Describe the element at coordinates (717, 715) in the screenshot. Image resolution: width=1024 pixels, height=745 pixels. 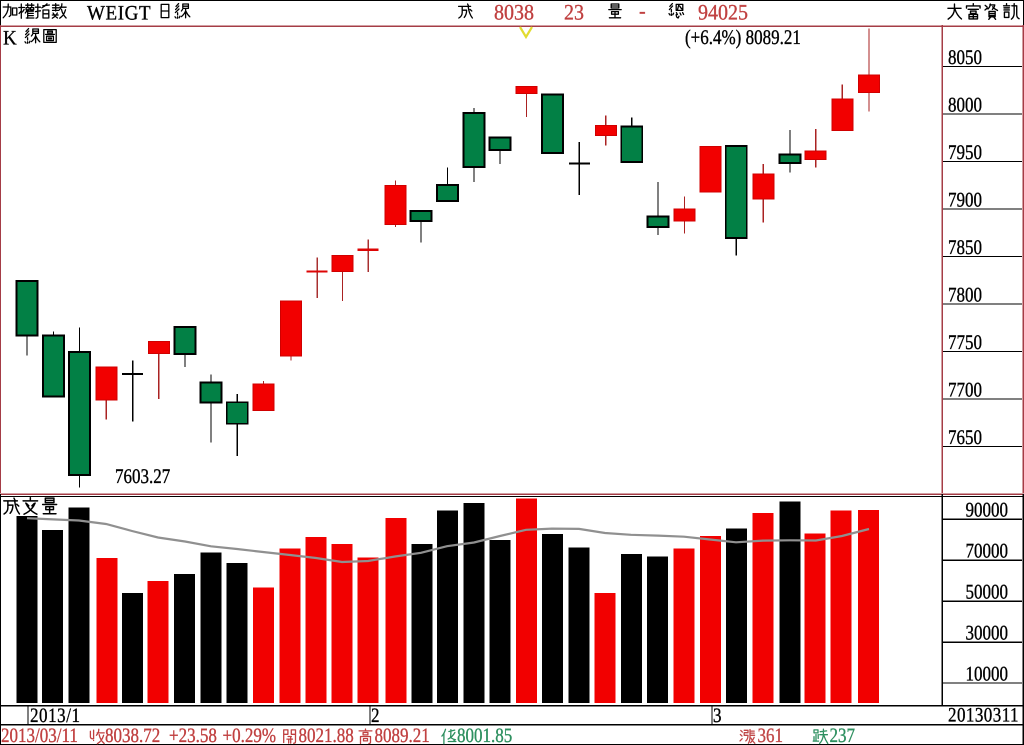
I see `svg-text: 3` at that location.